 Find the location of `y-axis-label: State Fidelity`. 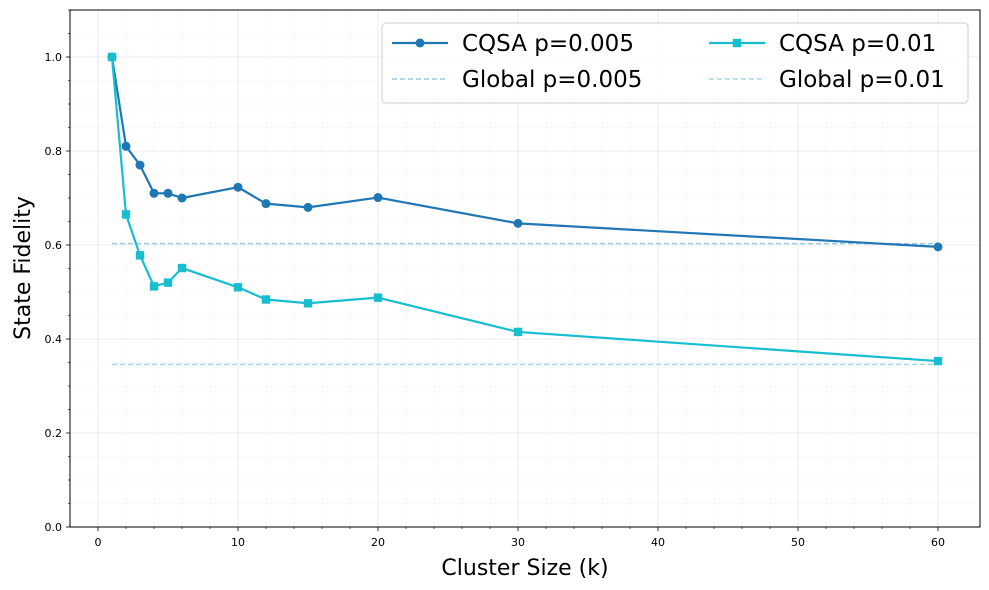

y-axis-label: State Fidelity is located at coordinates (23, 268).